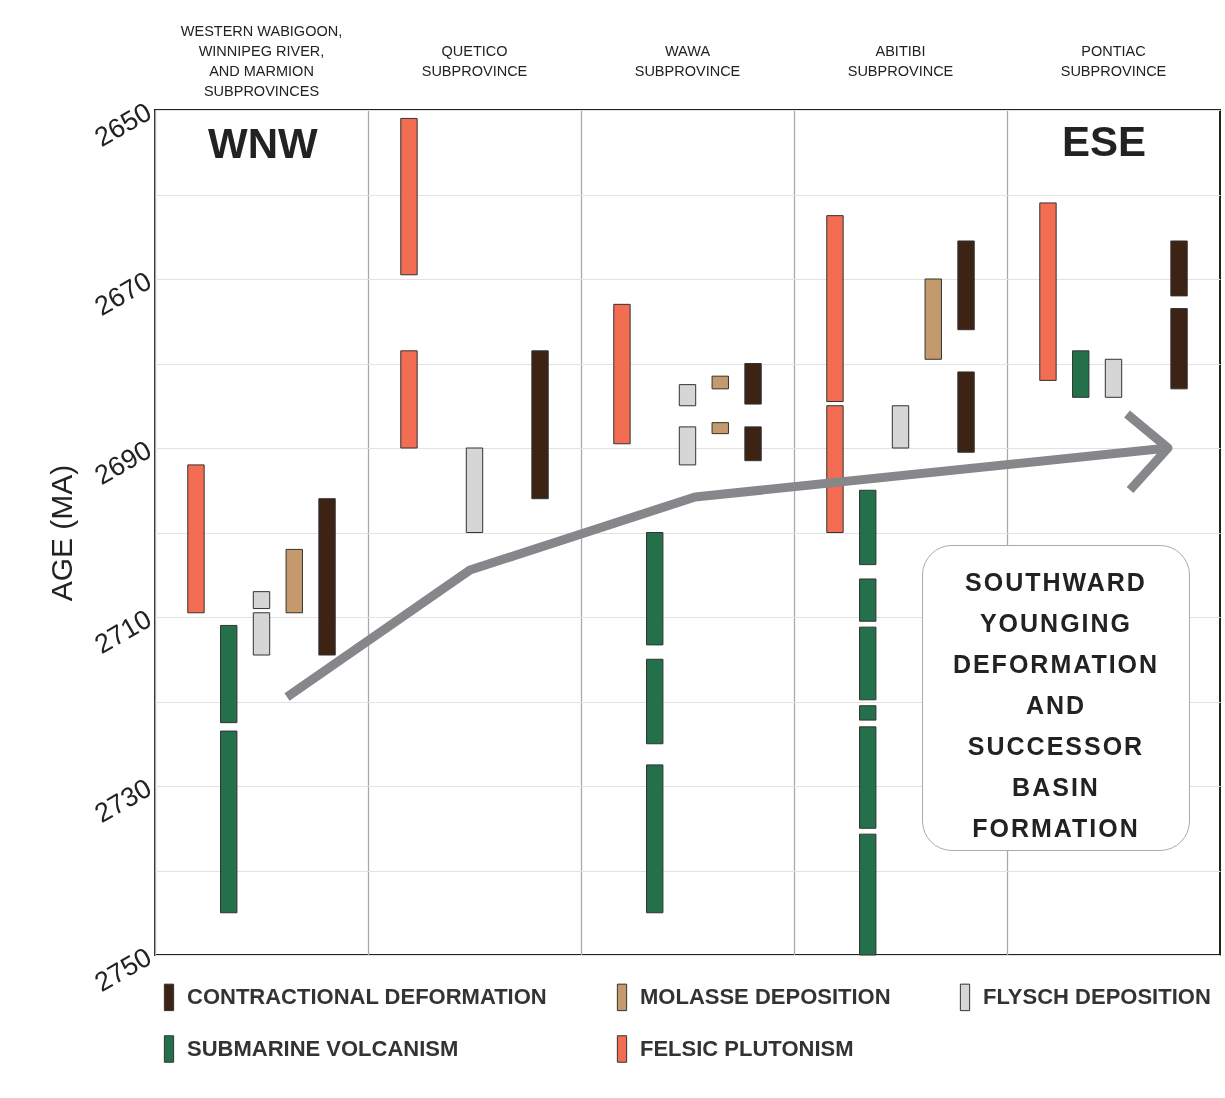 Image resolution: width=1225 pixels, height=1098 pixels. Describe the element at coordinates (1104, 142) in the screenshot. I see `annotation: ESE` at that location.